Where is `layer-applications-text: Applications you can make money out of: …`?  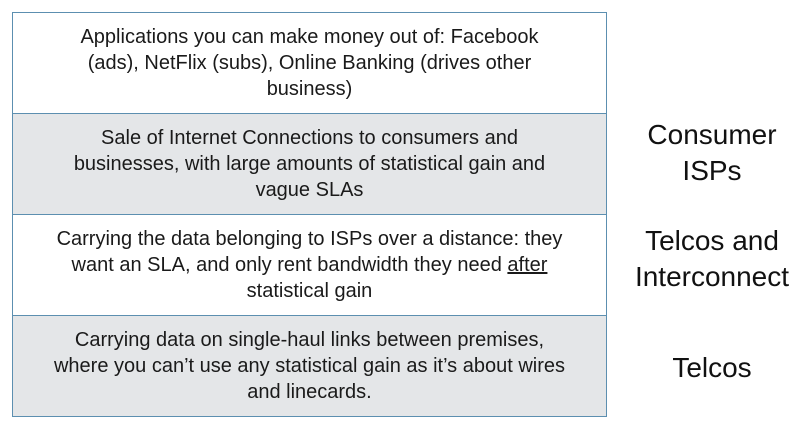
layer-applications-text: Applications you can make money out of: … is located at coordinates (309, 63).